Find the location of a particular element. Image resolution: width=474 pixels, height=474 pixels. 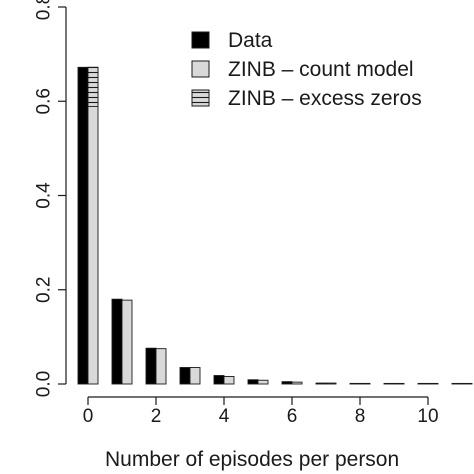

x-tick-label: 0 is located at coordinates (88, 416).